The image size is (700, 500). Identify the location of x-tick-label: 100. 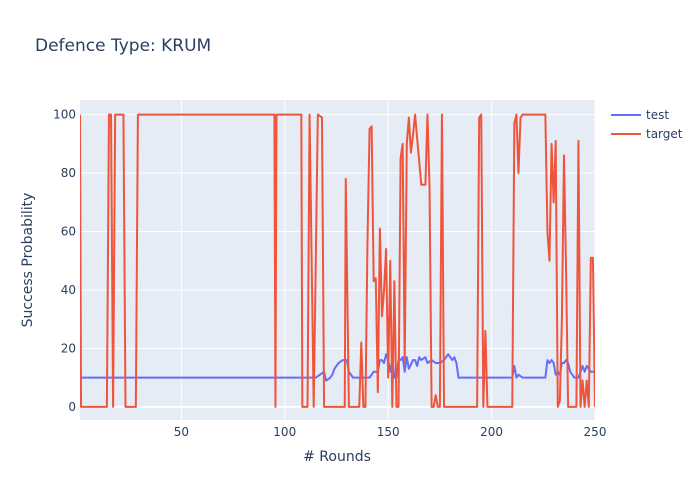
(284, 432).